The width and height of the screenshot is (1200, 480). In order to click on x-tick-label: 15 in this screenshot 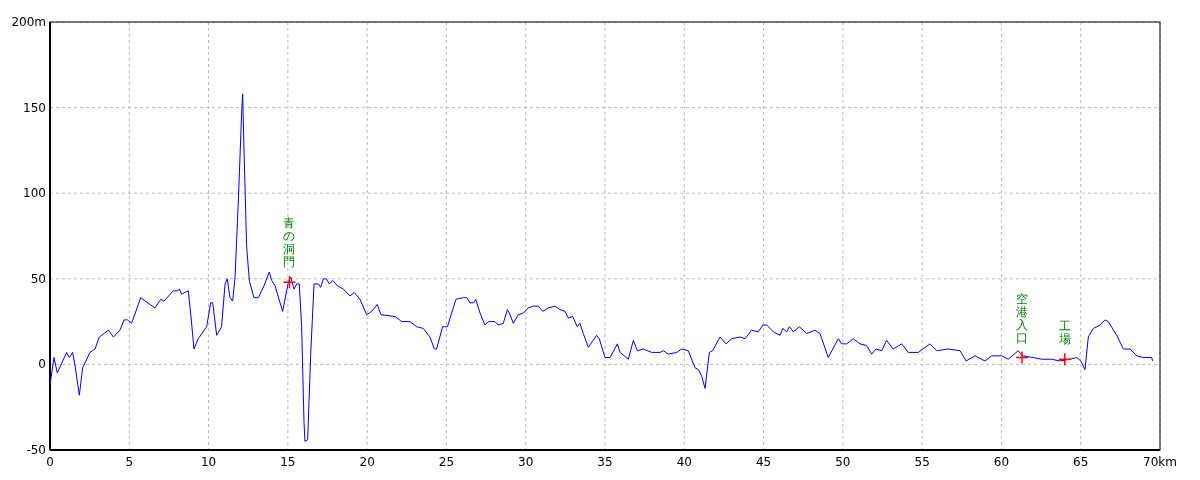, I will do `click(288, 462)`.